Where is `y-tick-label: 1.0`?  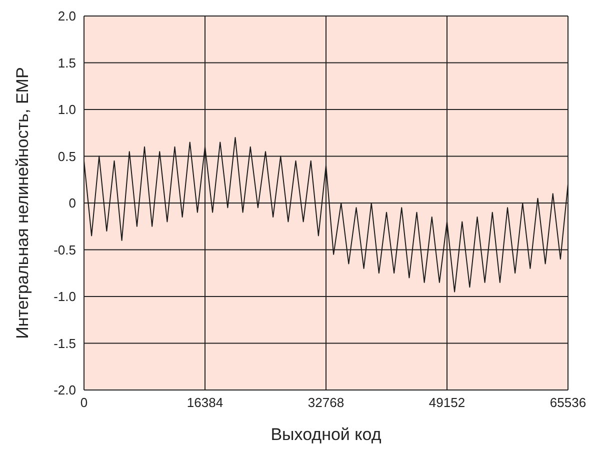 y-tick-label: 1.0 is located at coordinates (67, 110).